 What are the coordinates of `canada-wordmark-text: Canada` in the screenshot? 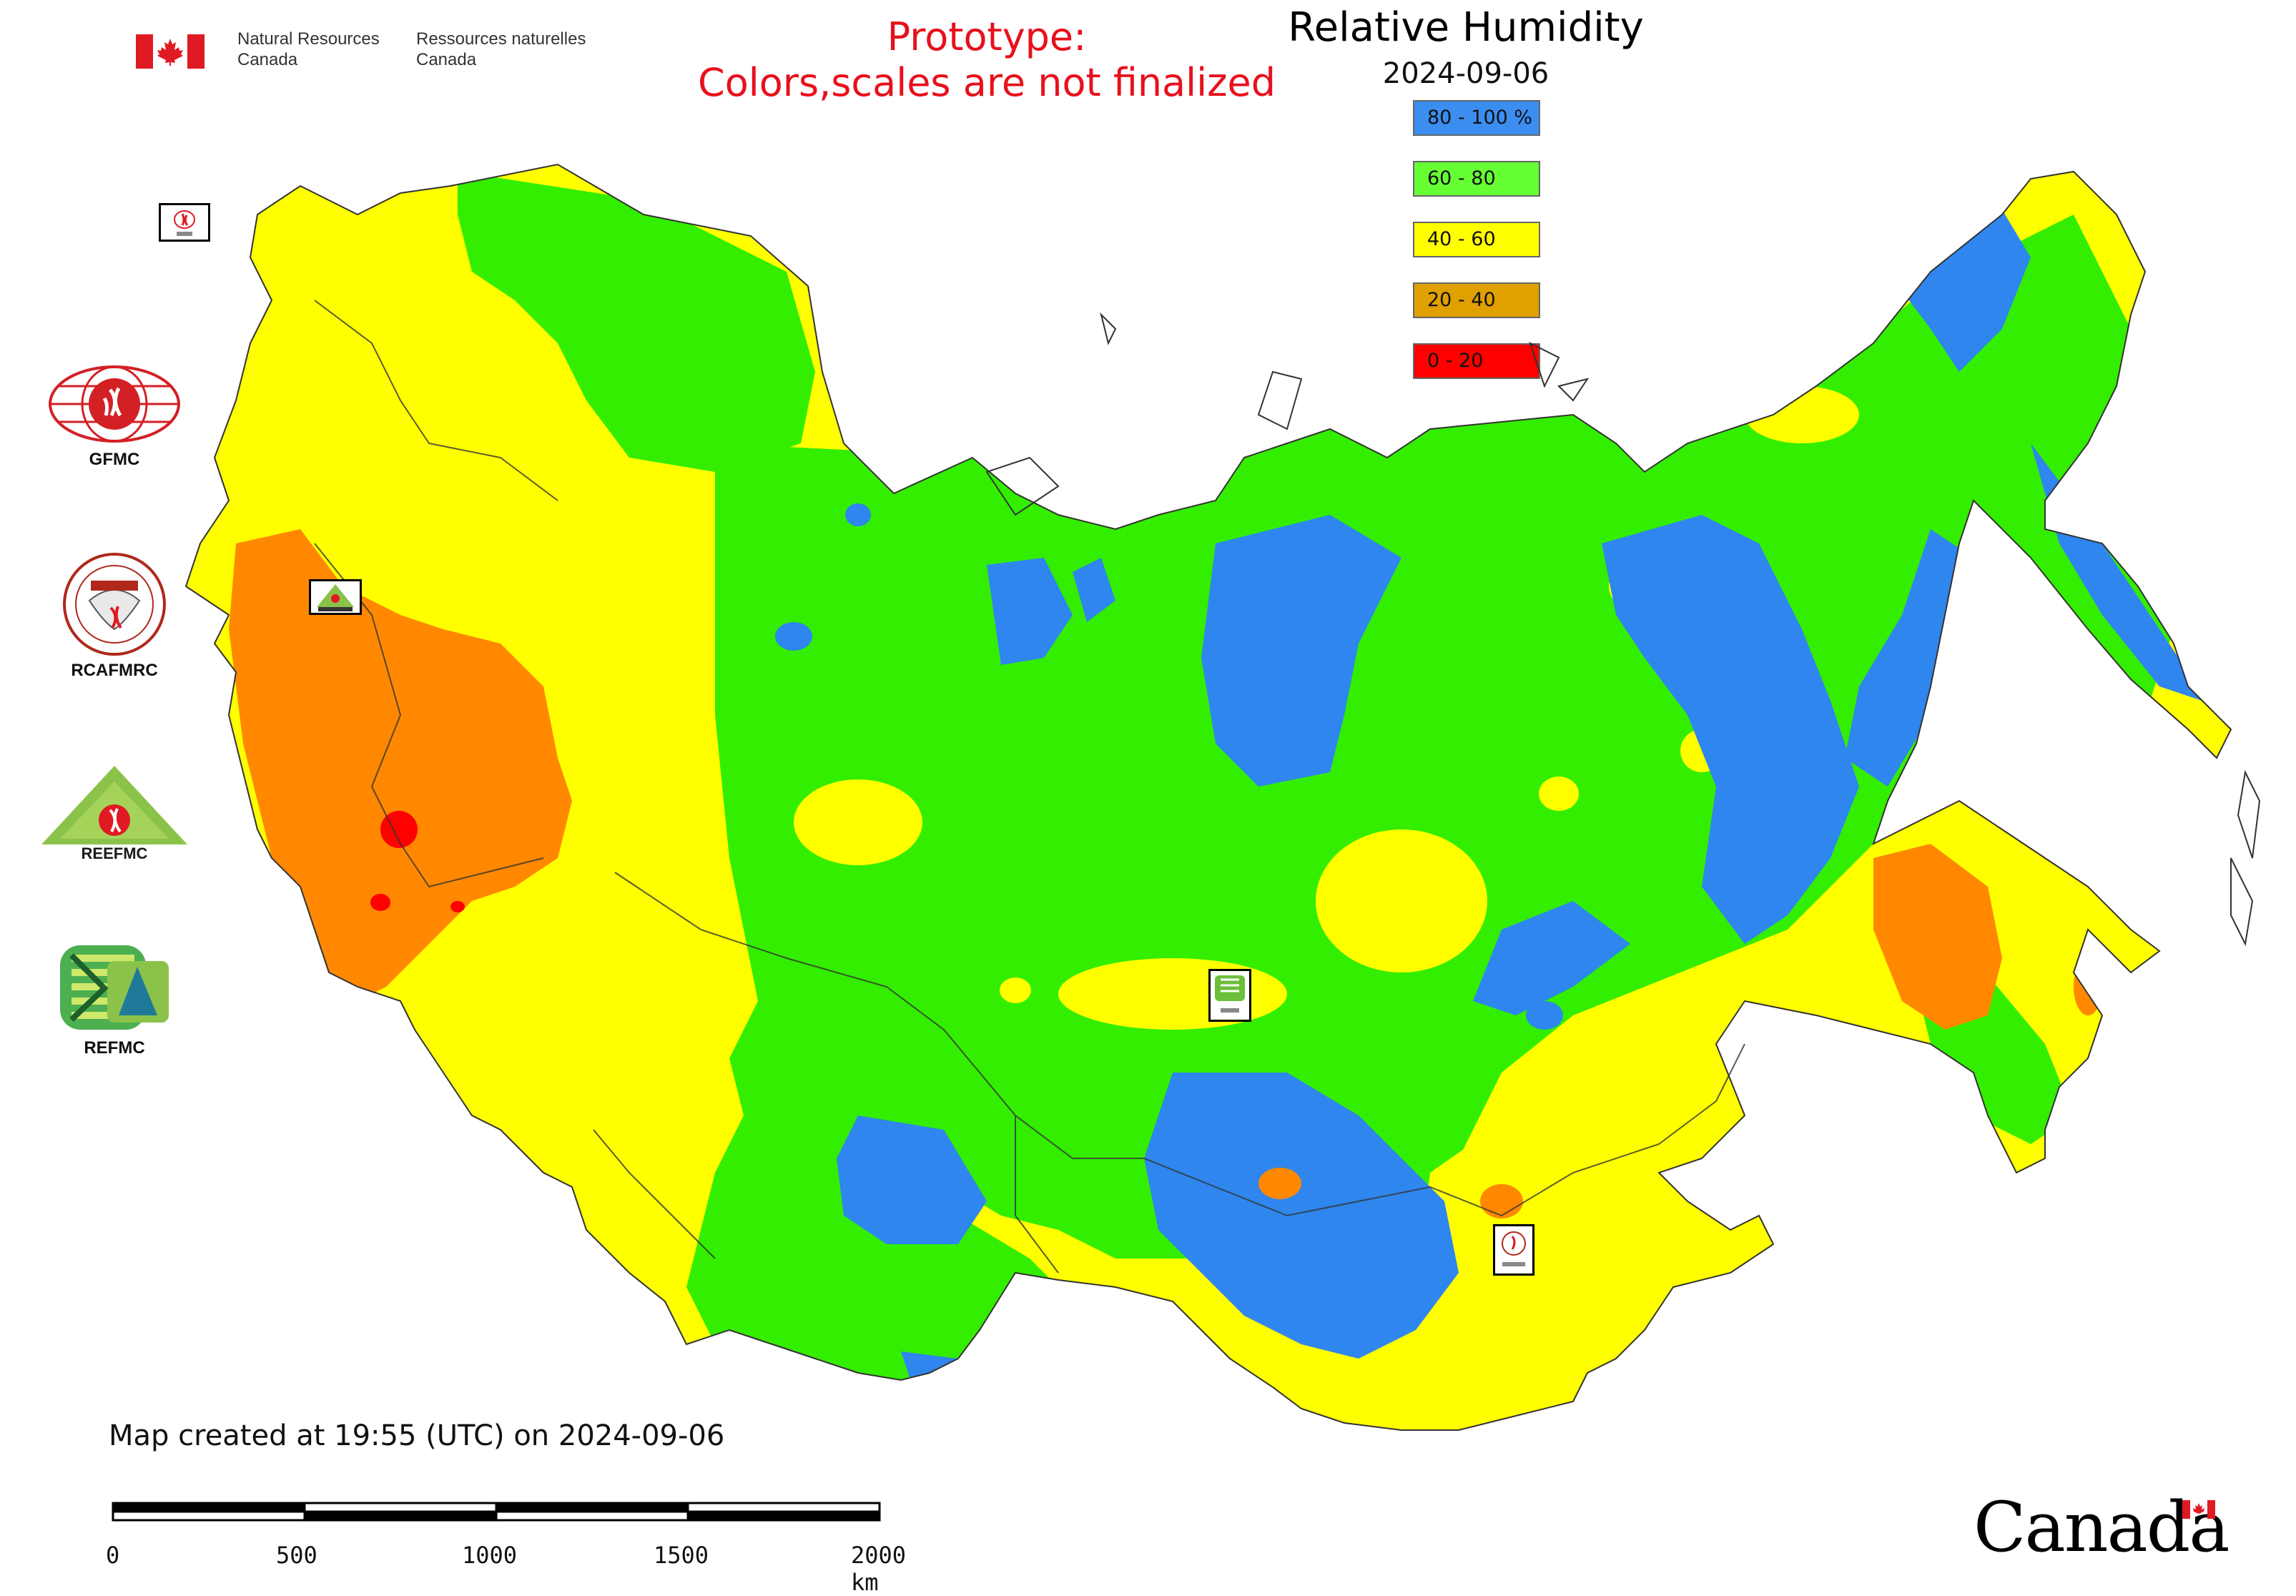 It's located at (2102, 1527).